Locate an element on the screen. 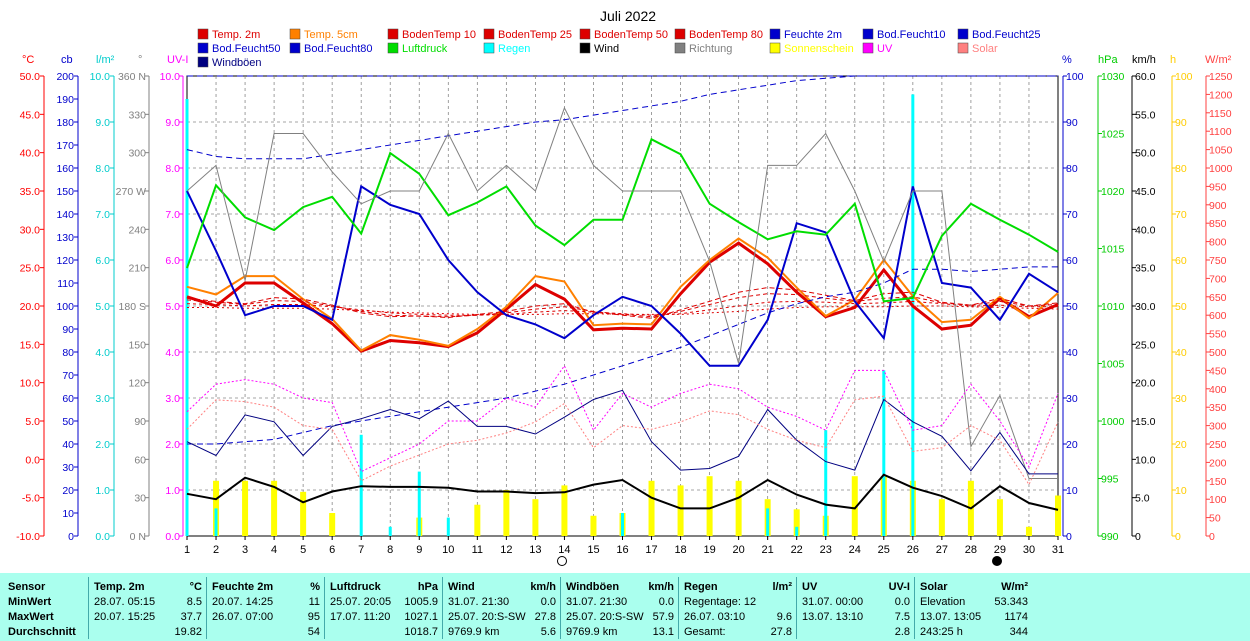 The image size is (1250, 641). x-tick-label: 9 is located at coordinates (419, 550).